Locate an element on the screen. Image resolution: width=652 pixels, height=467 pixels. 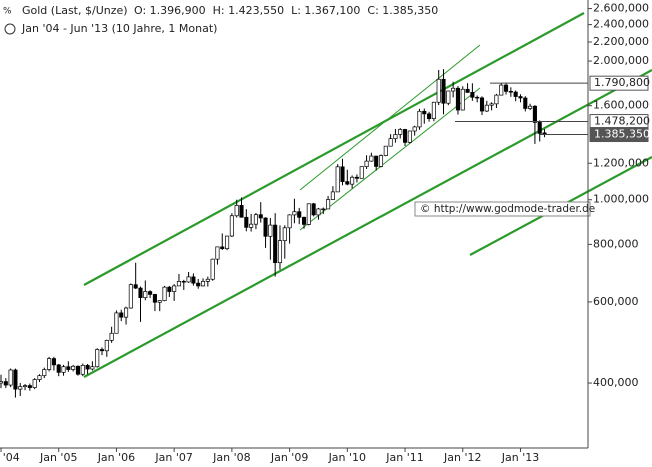
x-tick-label: Jan '10 is located at coordinates (347, 457).